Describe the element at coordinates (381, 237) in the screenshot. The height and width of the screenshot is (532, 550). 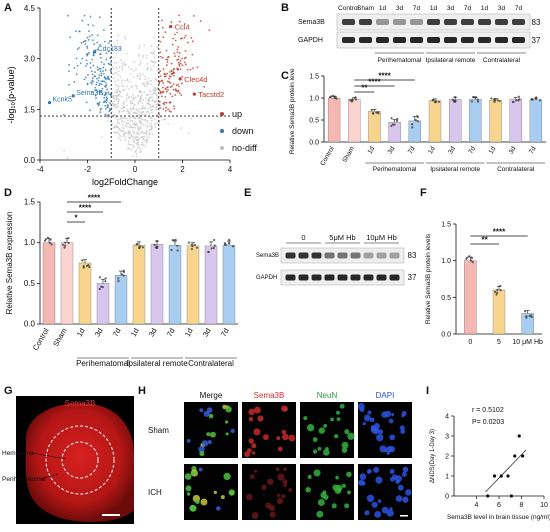
I see `condition-label: 10μM Hb` at that location.